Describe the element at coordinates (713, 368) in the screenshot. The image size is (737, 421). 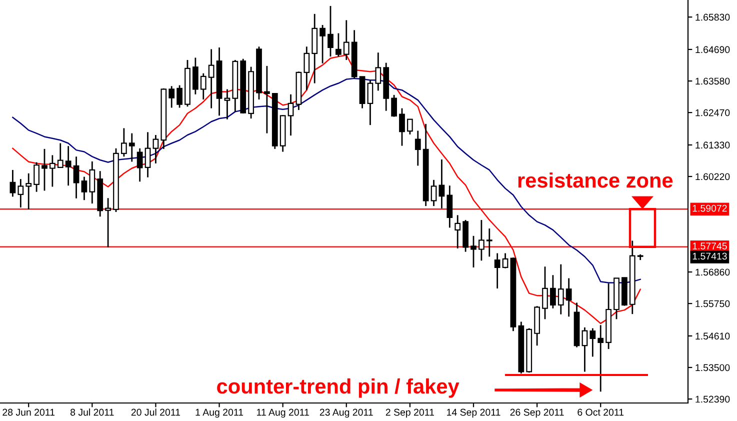
I see `y-tick-label: 1.53500` at that location.